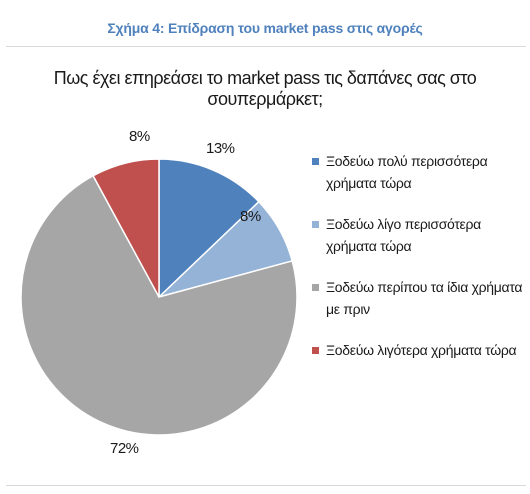 The height and width of the screenshot is (494, 530). I want to click on data-label-much-more: 13%, so click(220, 148).